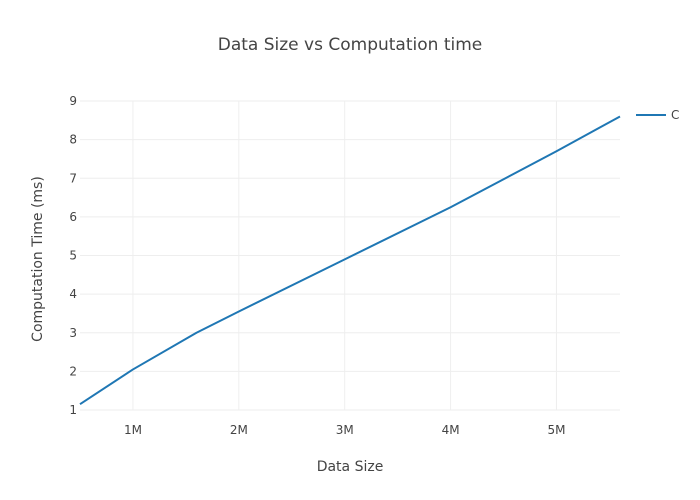  I want to click on y-tick-label: 7, so click(73, 178).